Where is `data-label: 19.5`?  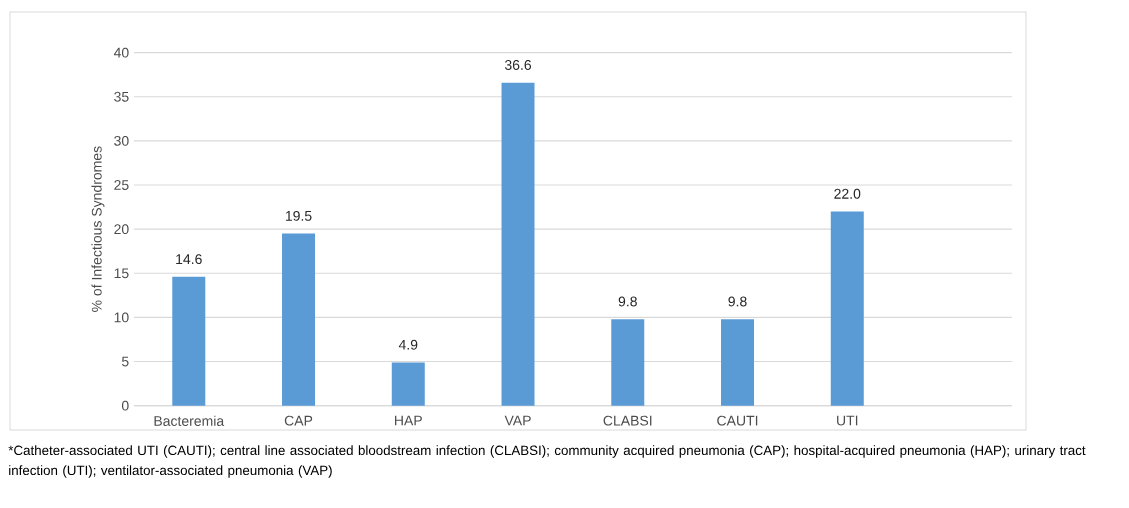
data-label: 19.5 is located at coordinates (298, 215).